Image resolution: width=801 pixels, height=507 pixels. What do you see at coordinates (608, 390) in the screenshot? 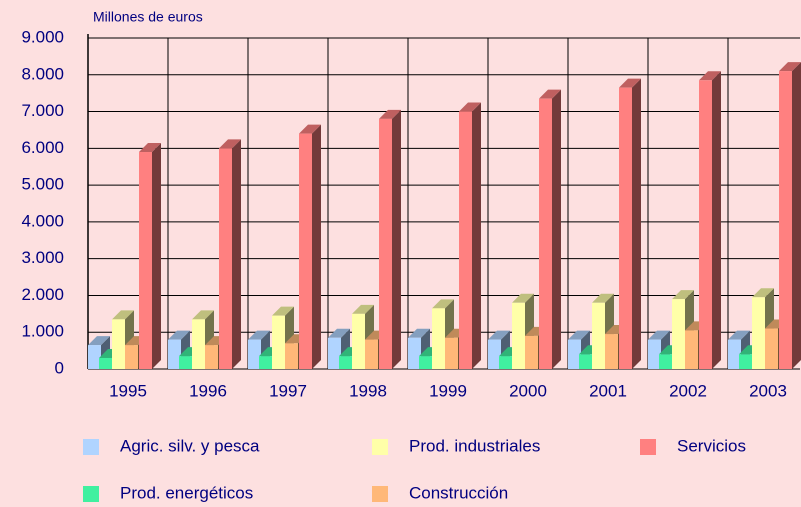
I see `x-tick-label: 2001` at bounding box center [608, 390].